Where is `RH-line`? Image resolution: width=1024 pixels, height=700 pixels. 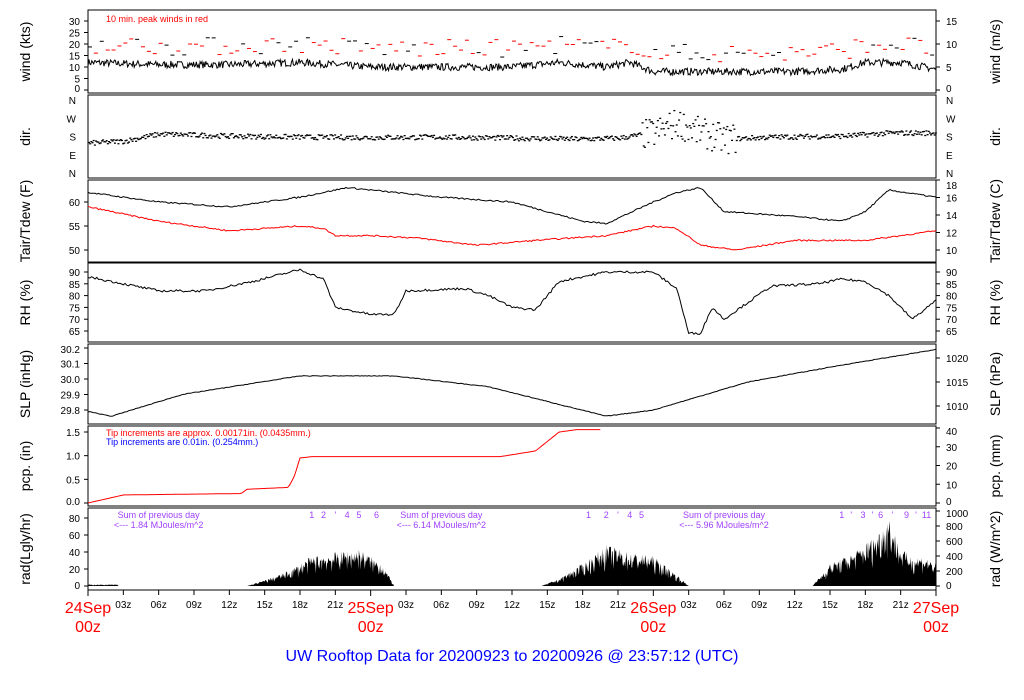 RH-line is located at coordinates (512, 302).